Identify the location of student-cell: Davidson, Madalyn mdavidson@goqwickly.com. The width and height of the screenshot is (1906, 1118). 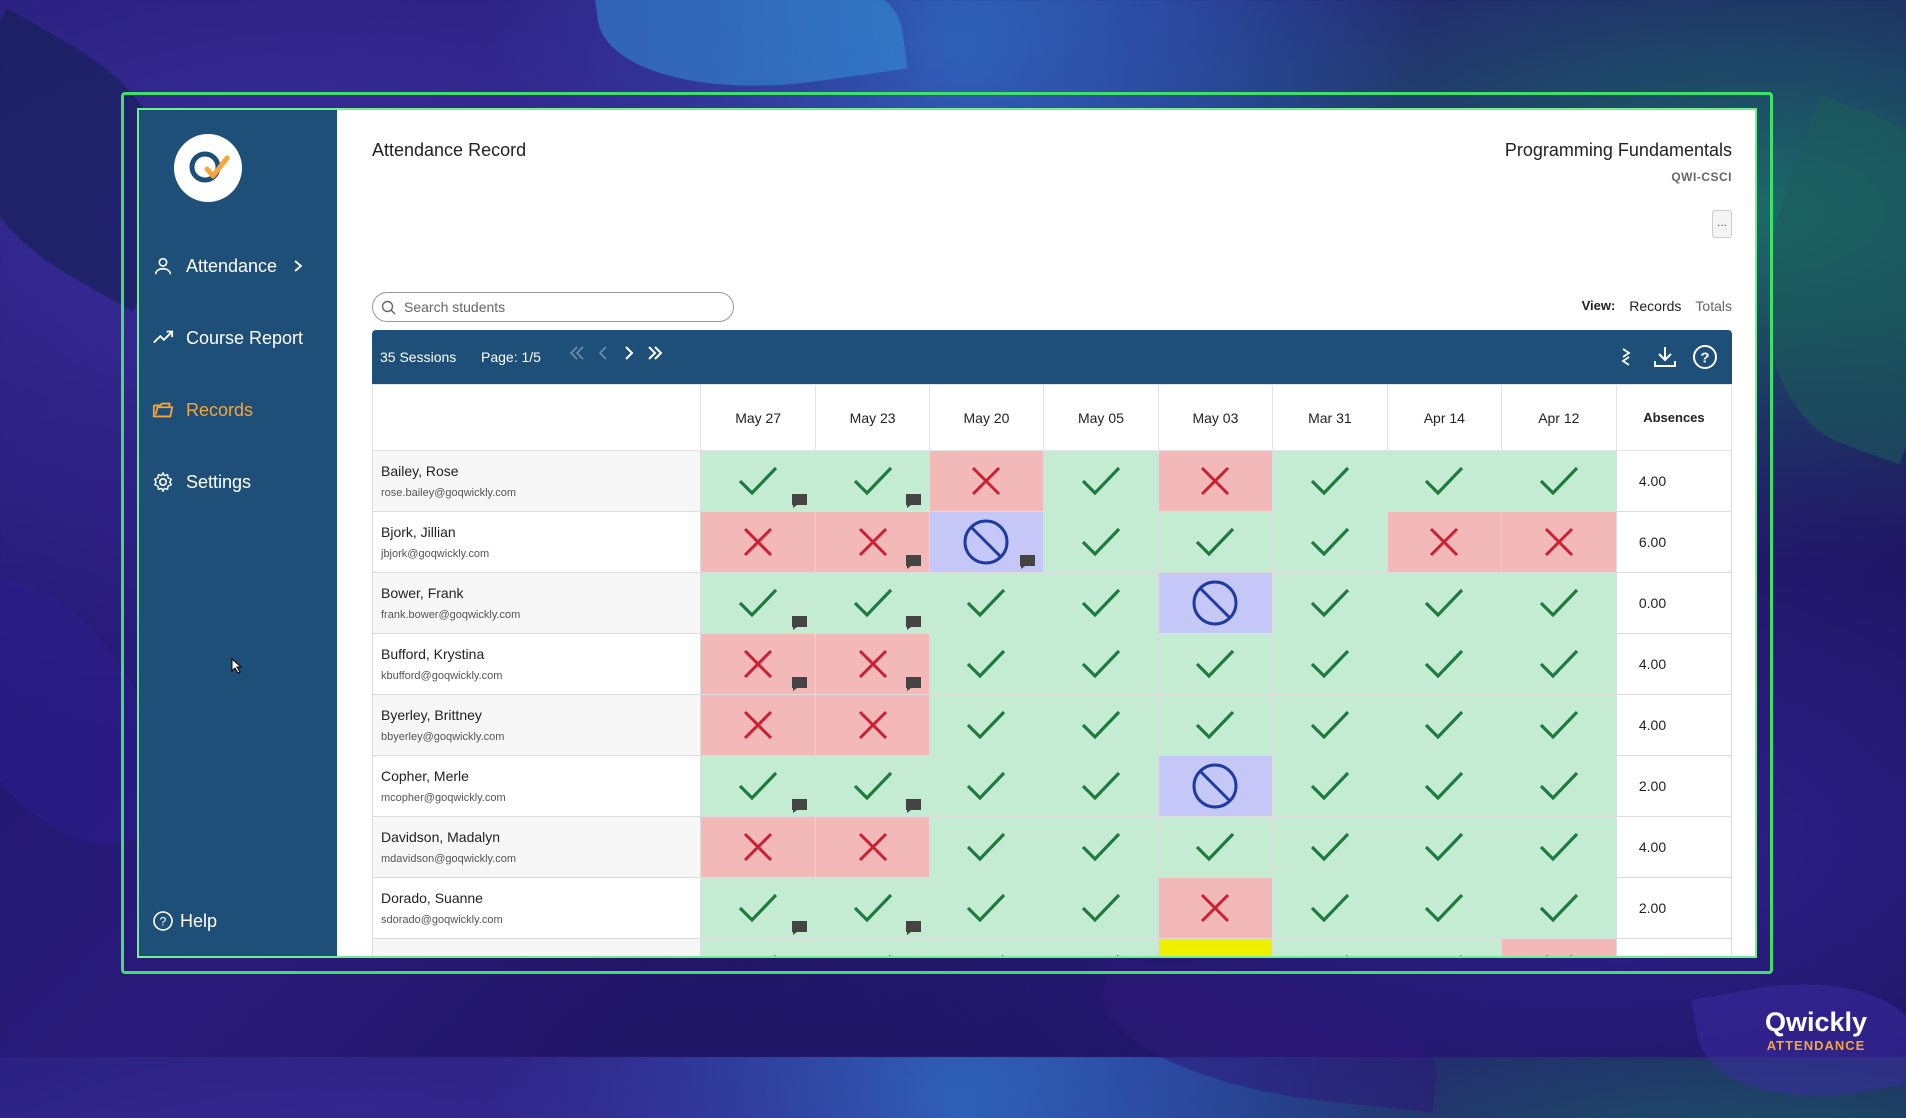
(536, 847).